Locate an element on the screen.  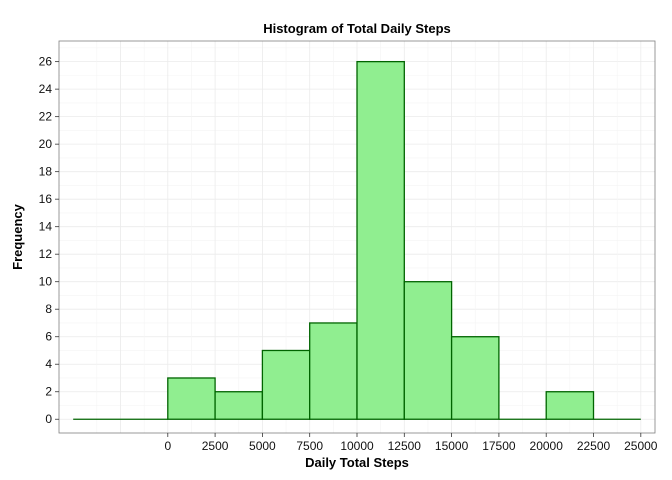
x-tick-label: 12500 is located at coordinates (405, 446).